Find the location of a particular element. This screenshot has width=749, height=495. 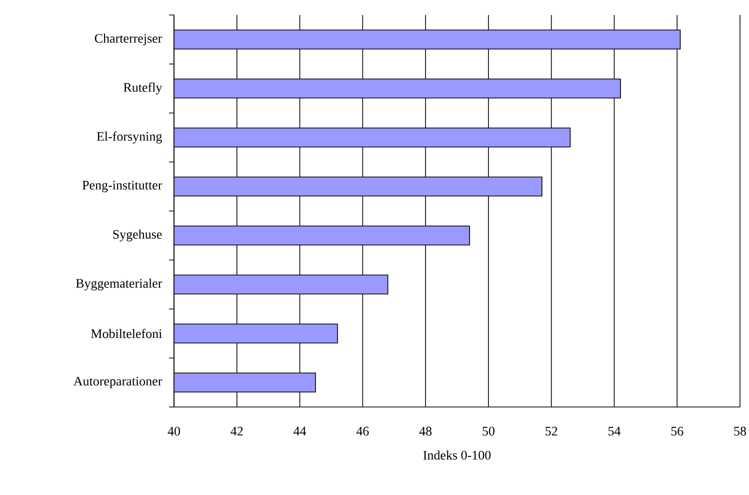

x-tick-label: 48 is located at coordinates (425, 431).